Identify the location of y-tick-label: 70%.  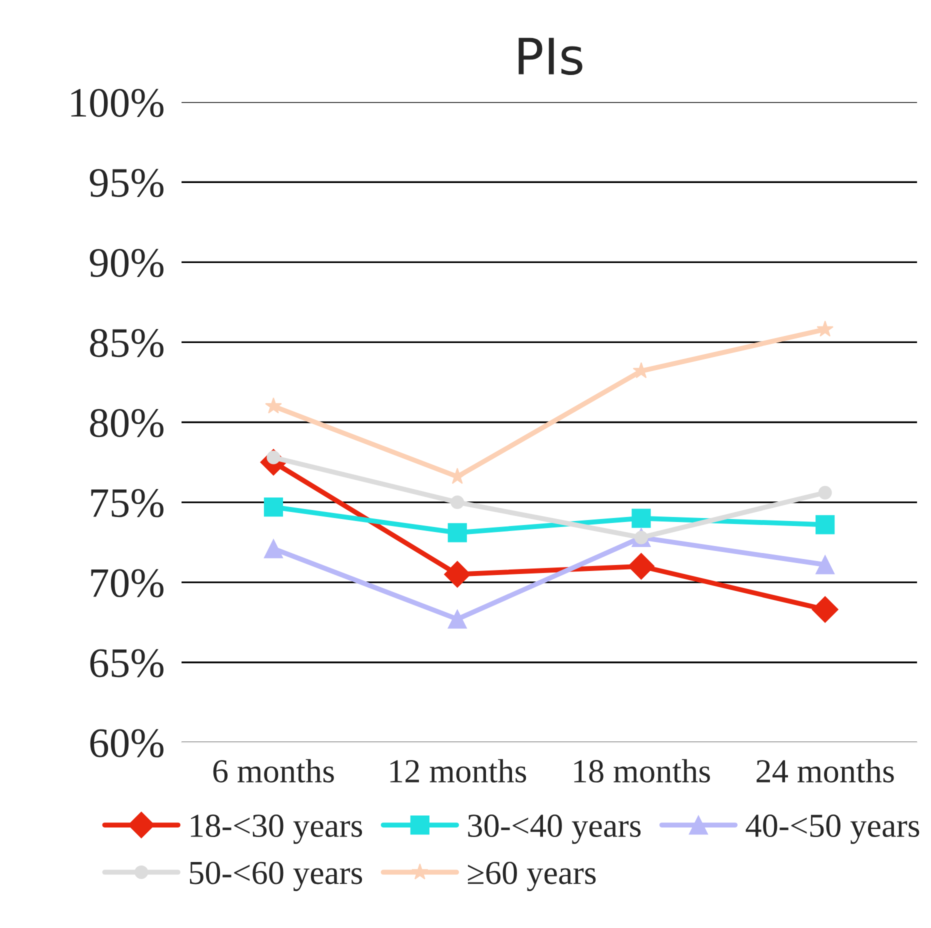
(127, 583).